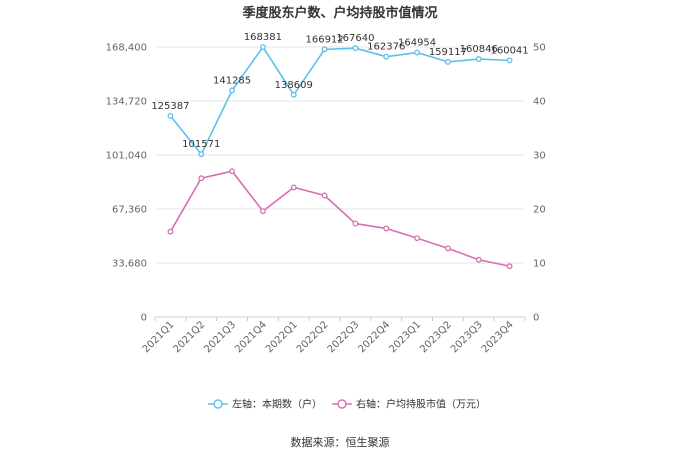 Image resolution: width=680 pixels, height=460 pixels. I want to click on x-axis-tick-label: 2021Q4, so click(251, 337).